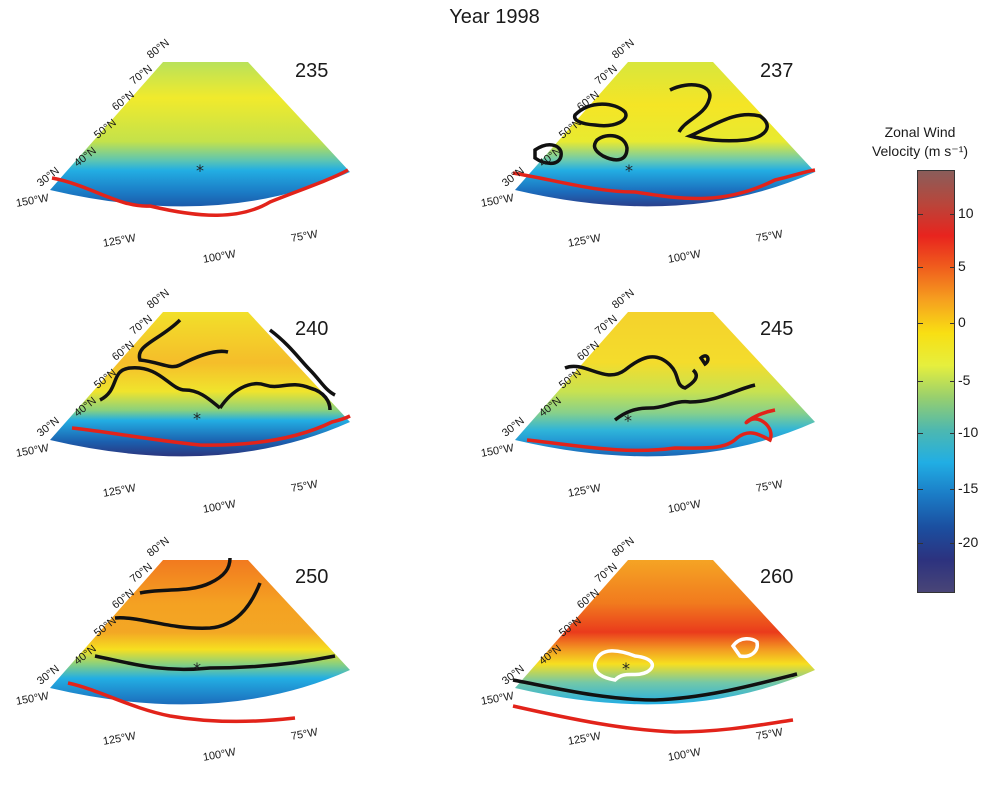 This screenshot has width=989, height=788. I want to click on map-235-marker: *, so click(200, 170).